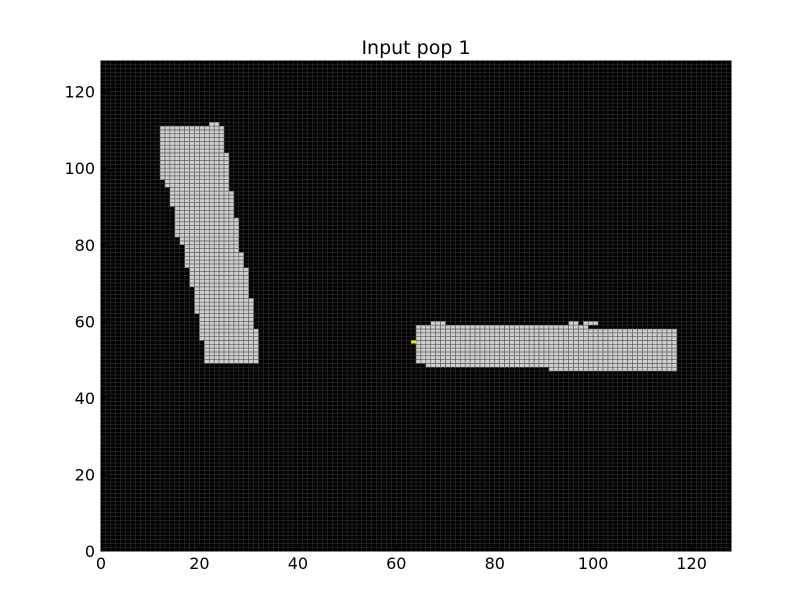 The image size is (812, 612). What do you see at coordinates (85, 321) in the screenshot?
I see `y-tick-label: 60` at bounding box center [85, 321].